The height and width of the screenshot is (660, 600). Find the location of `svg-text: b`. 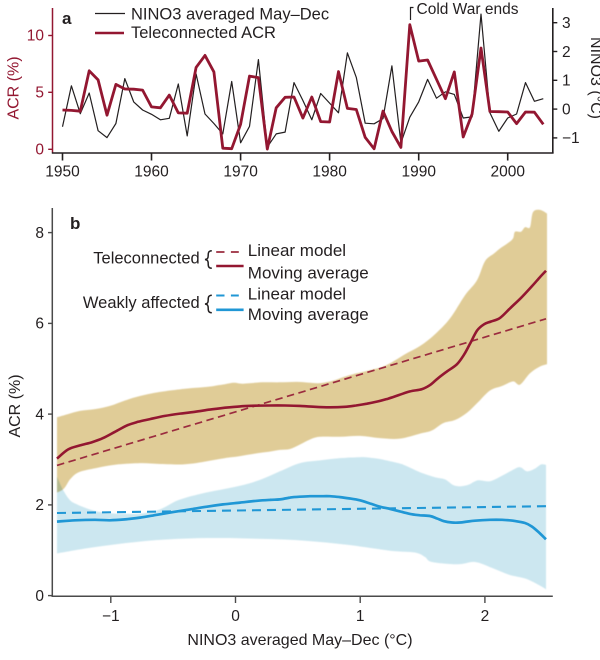

svg-text: b is located at coordinates (75, 223).